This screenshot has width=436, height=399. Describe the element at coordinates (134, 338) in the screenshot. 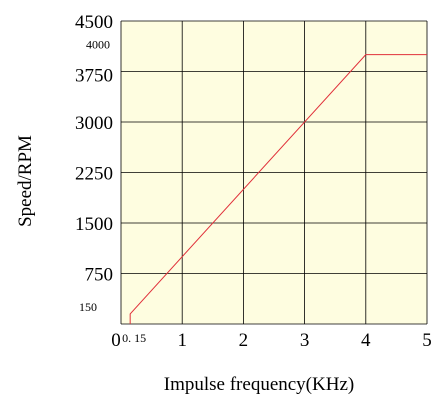

I see `x-tick-label: 0. 15` at that location.